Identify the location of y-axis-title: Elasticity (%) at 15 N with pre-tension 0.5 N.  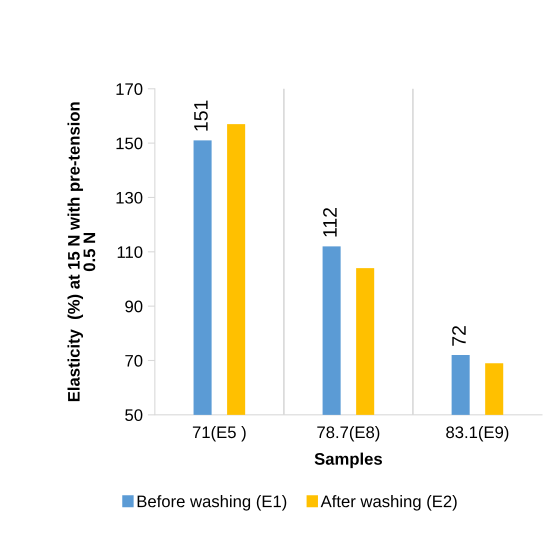
(81, 252).